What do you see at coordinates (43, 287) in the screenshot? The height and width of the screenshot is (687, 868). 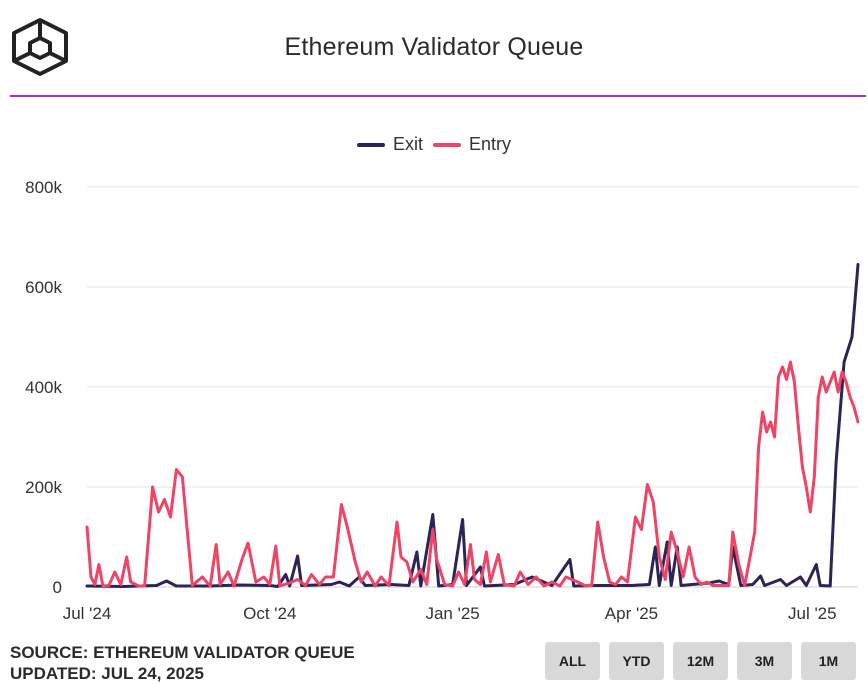 I see `y-tick-label: 600k` at bounding box center [43, 287].